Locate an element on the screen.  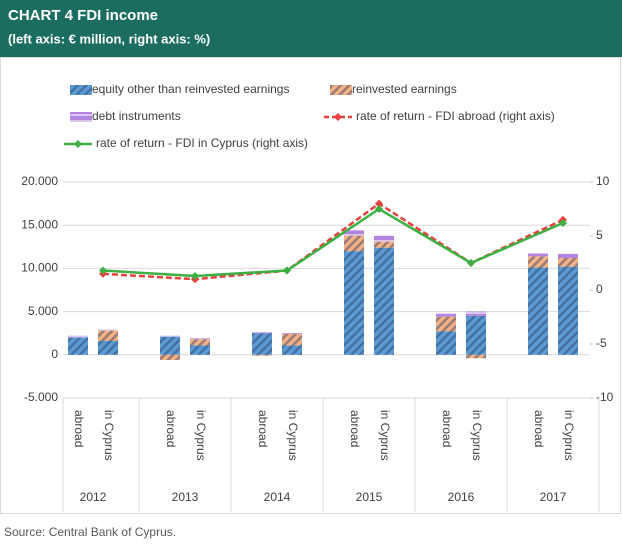
group-label: 2016 is located at coordinates (461, 497).